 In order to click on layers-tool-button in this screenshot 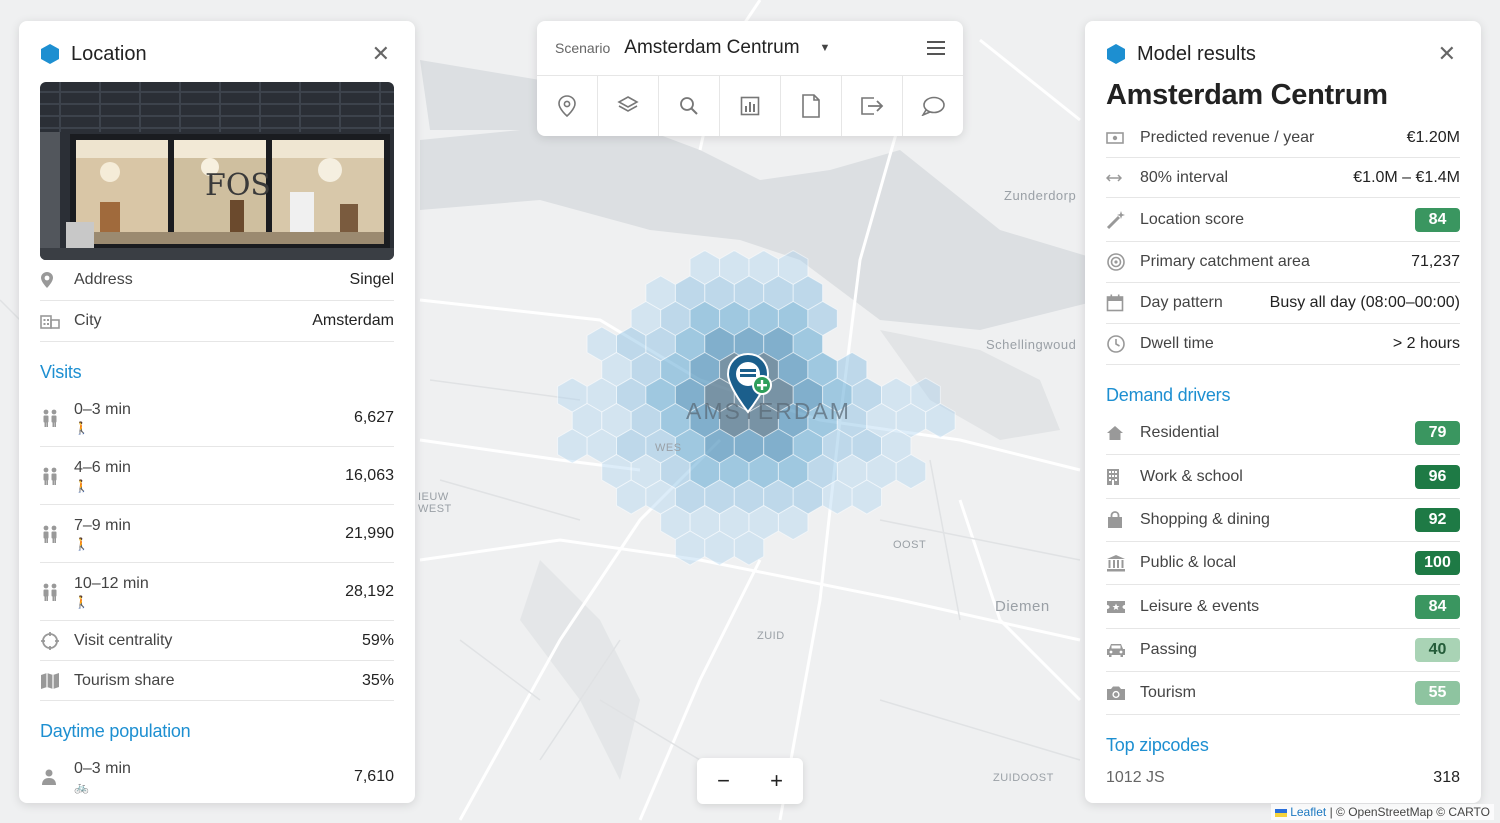, I will do `click(628, 106)`.